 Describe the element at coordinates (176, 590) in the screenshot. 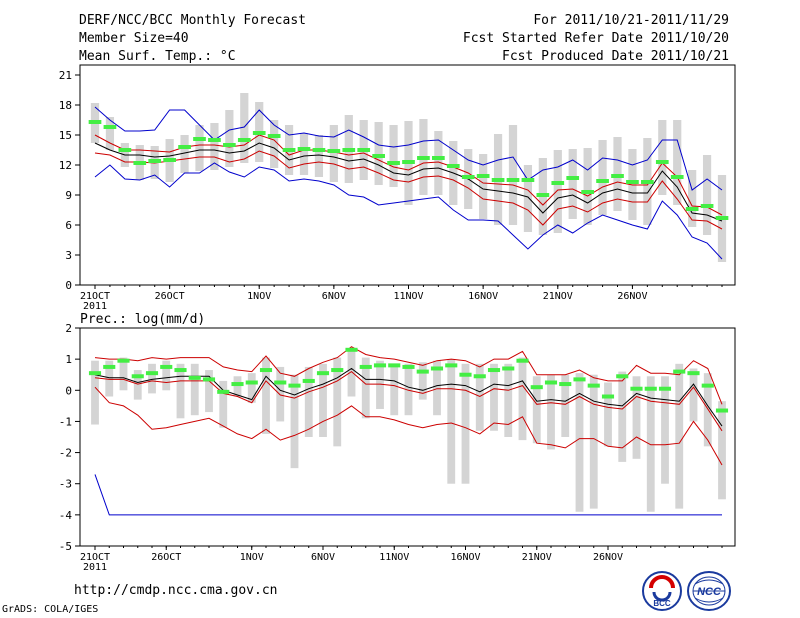

I see `source-url: http://cmdp.ncc.cma.gov.cn` at that location.